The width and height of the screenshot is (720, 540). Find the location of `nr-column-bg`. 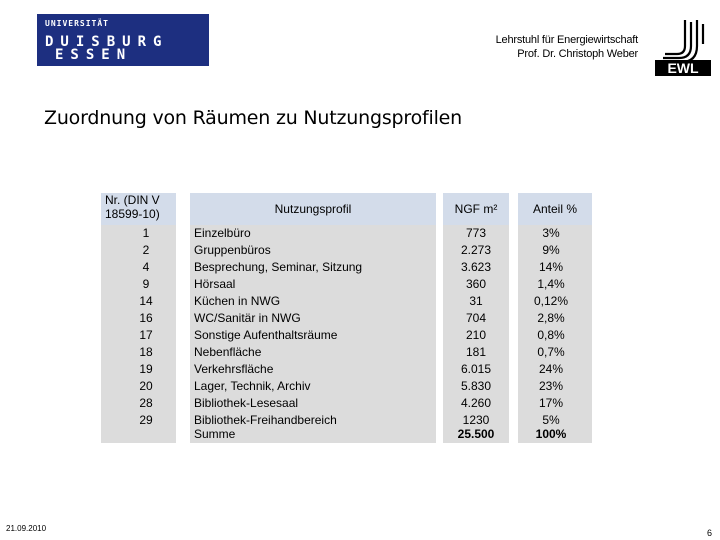

nr-column-bg is located at coordinates (138, 334).